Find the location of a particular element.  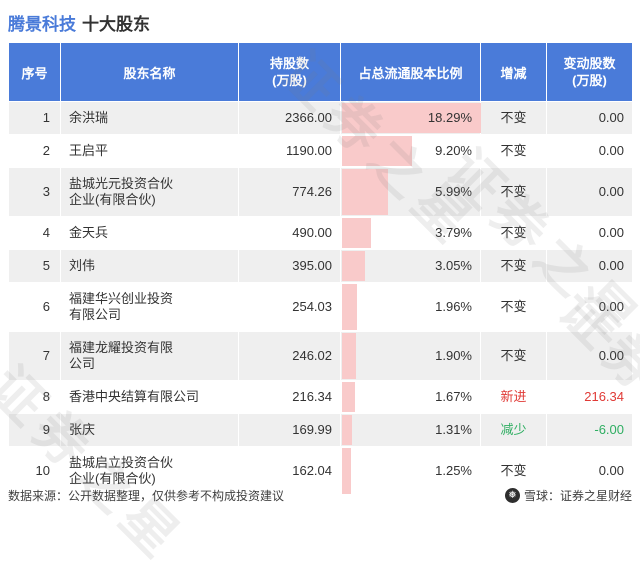

cell-shares: 162.04 is located at coordinates (289, 471).